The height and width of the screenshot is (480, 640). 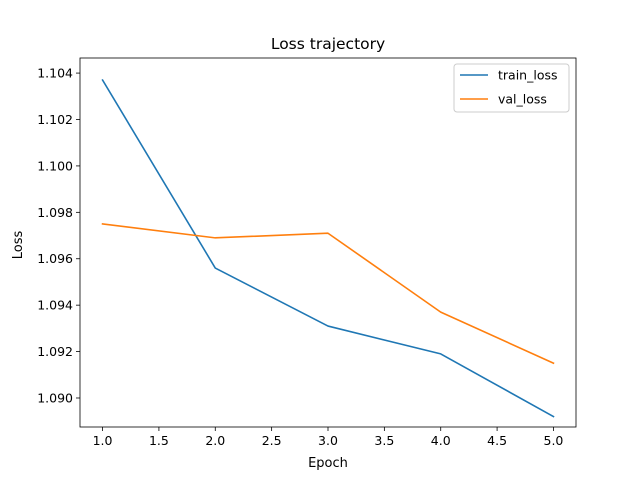 I want to click on x-tick-label: 3.0, so click(x=328, y=440).